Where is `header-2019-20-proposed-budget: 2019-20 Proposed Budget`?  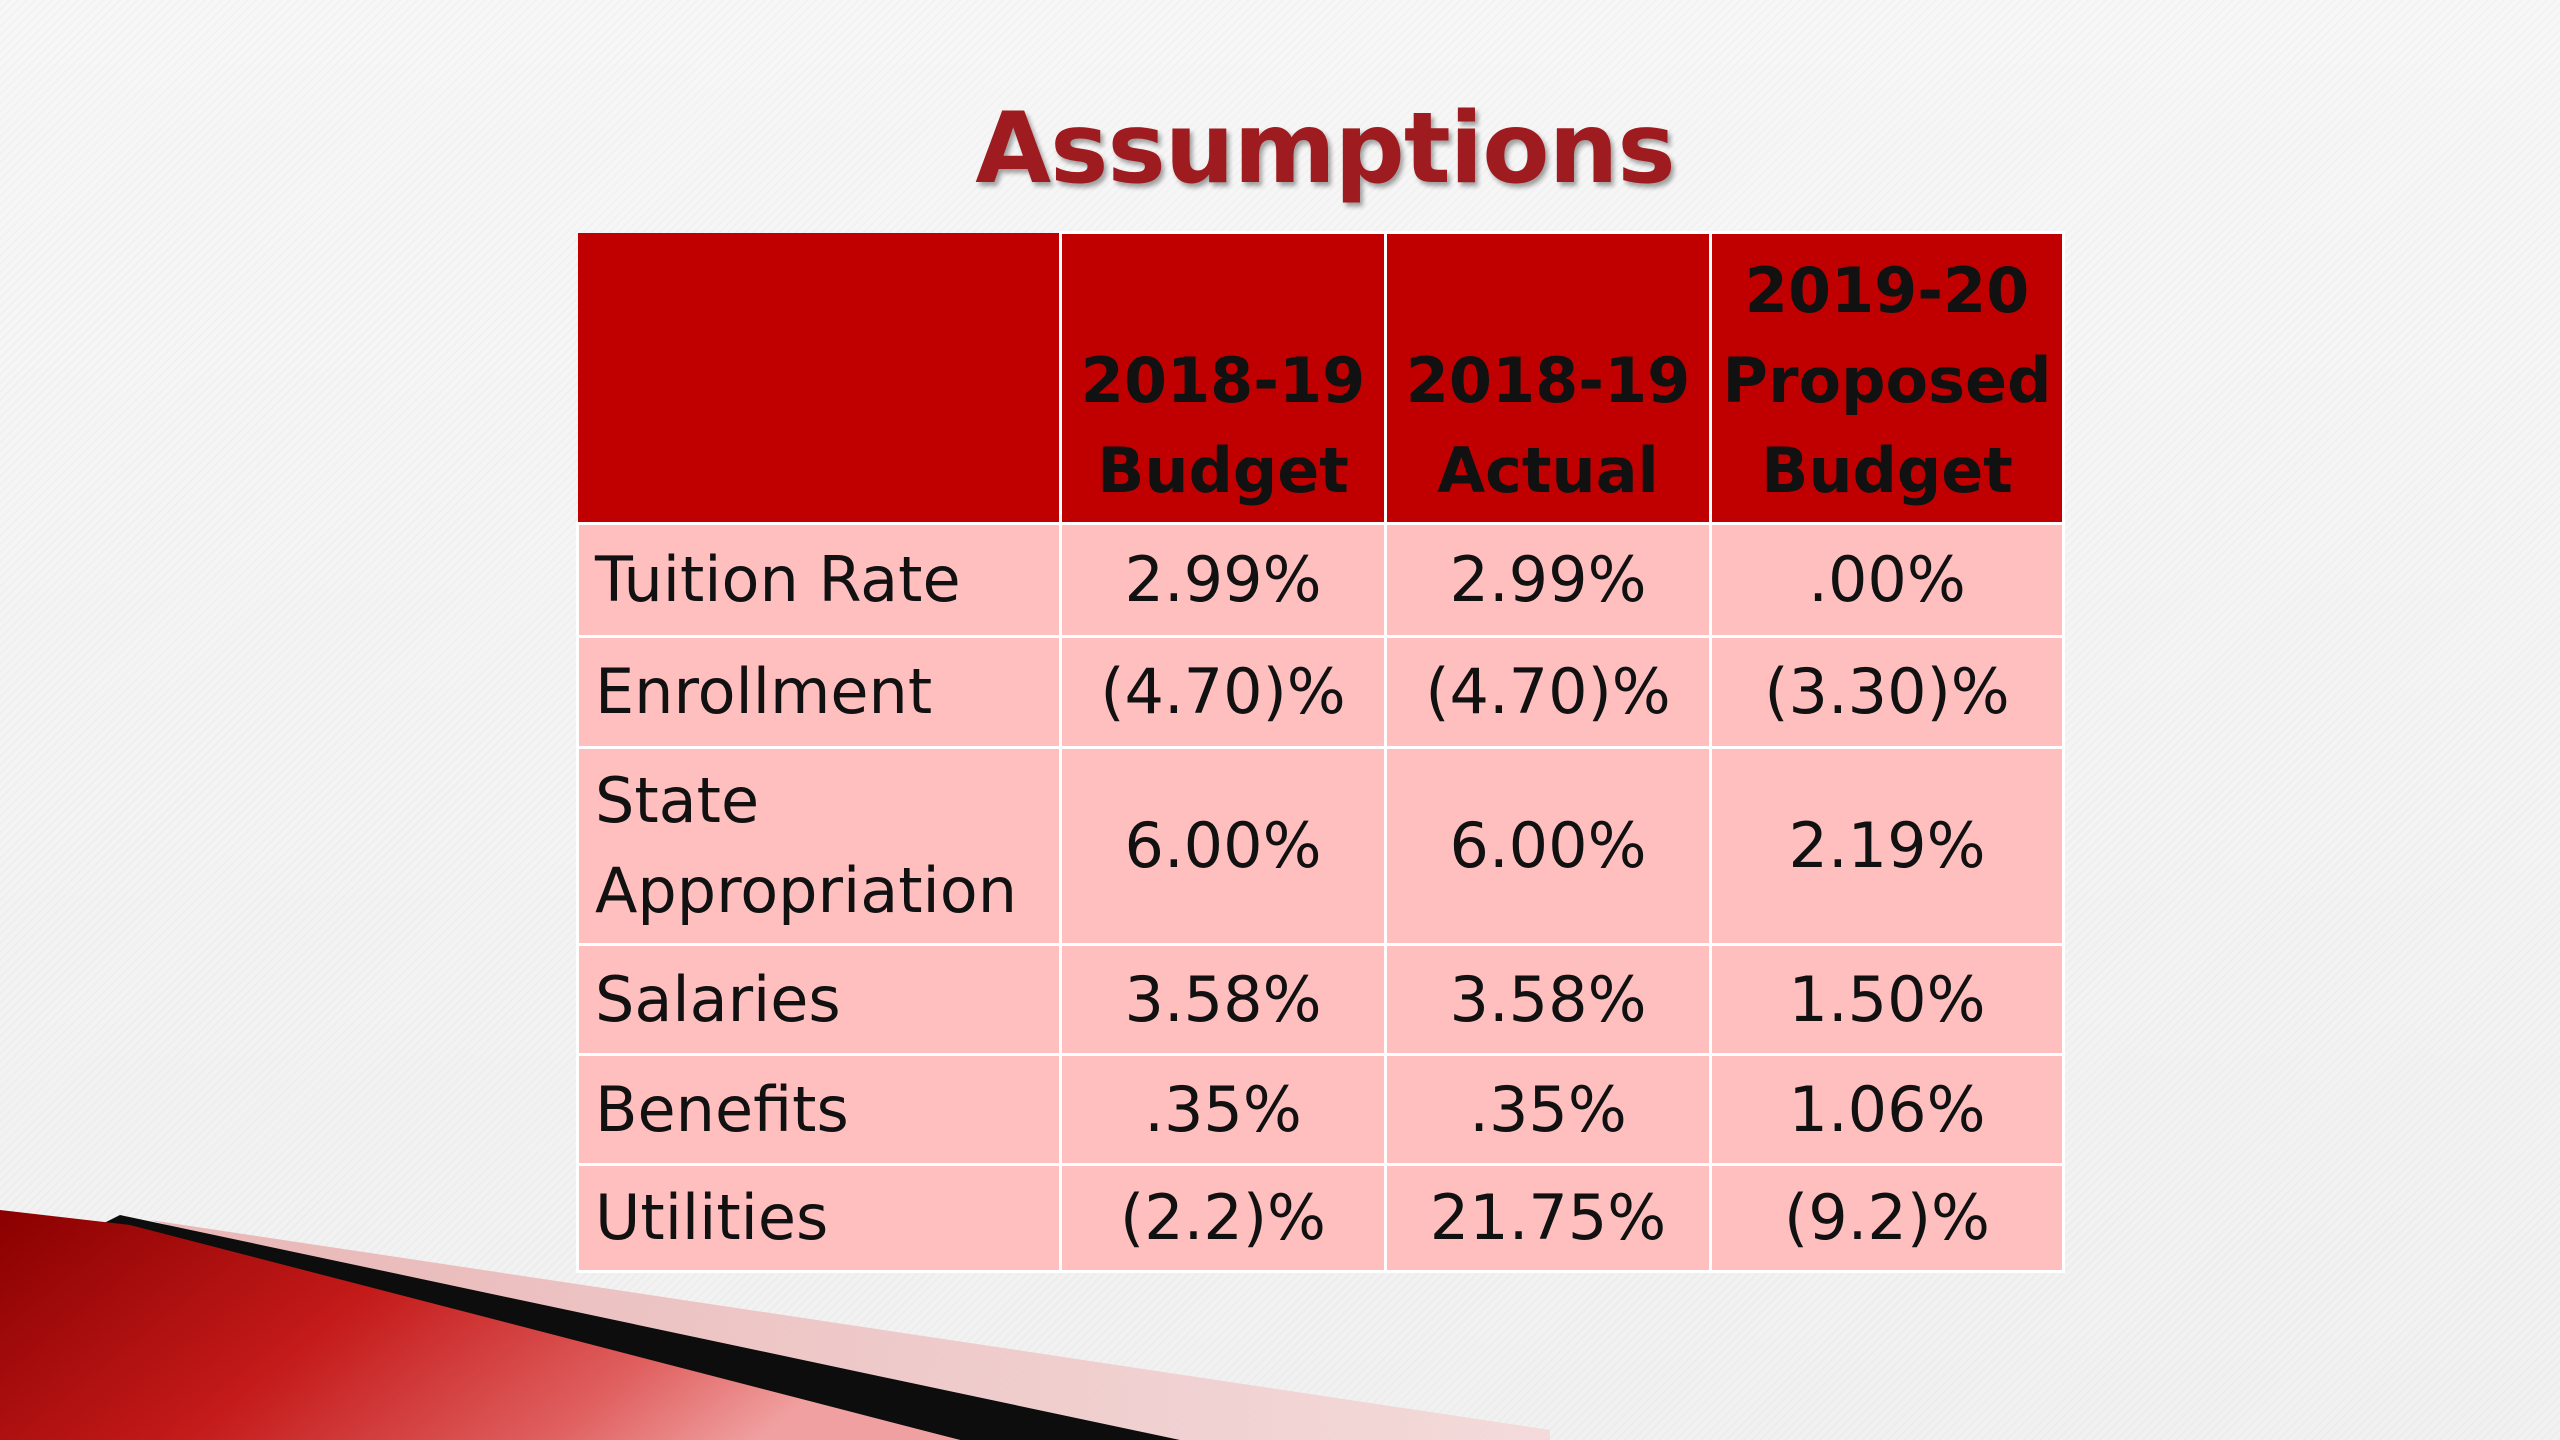 header-2019-20-proposed-budget: 2019-20 Proposed Budget is located at coordinates (1887, 378).